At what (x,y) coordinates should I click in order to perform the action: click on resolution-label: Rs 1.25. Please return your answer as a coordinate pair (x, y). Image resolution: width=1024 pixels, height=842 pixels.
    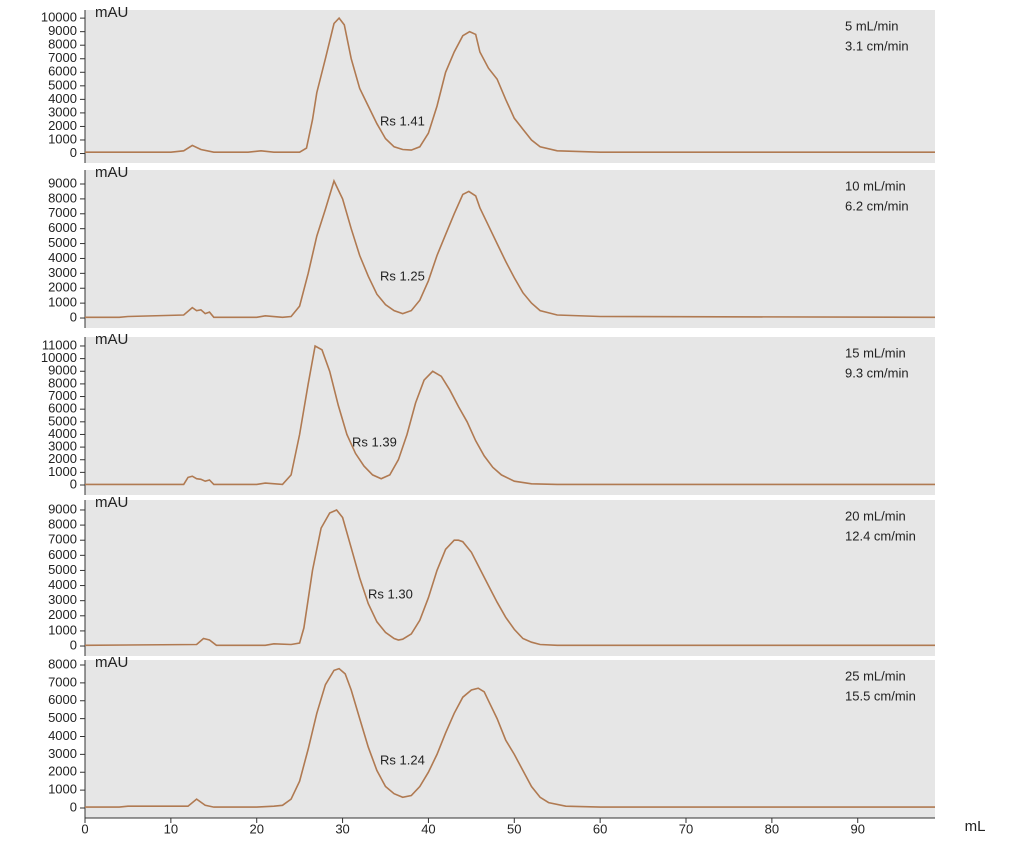
    Looking at the image, I should click on (402, 275).